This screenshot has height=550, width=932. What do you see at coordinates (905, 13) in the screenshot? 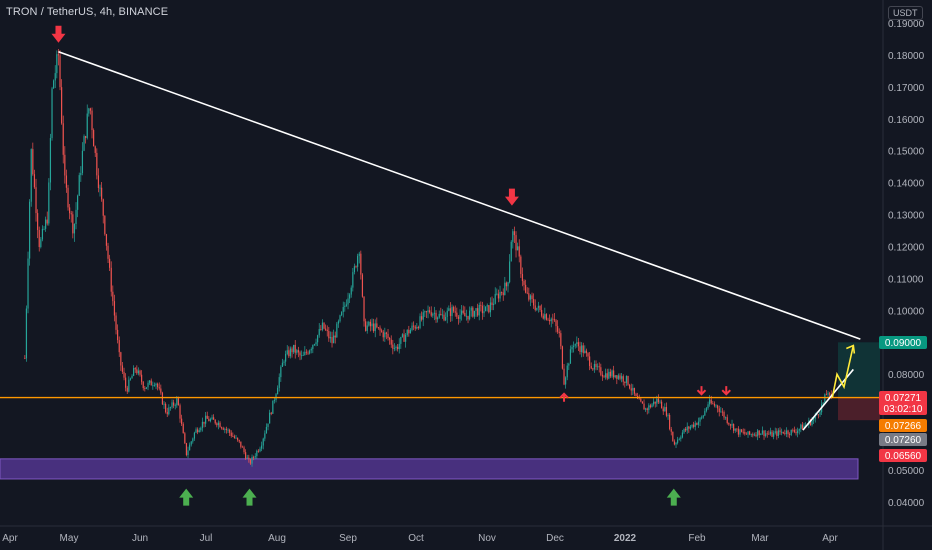
I see `currency-unit-button: USDT` at bounding box center [905, 13].